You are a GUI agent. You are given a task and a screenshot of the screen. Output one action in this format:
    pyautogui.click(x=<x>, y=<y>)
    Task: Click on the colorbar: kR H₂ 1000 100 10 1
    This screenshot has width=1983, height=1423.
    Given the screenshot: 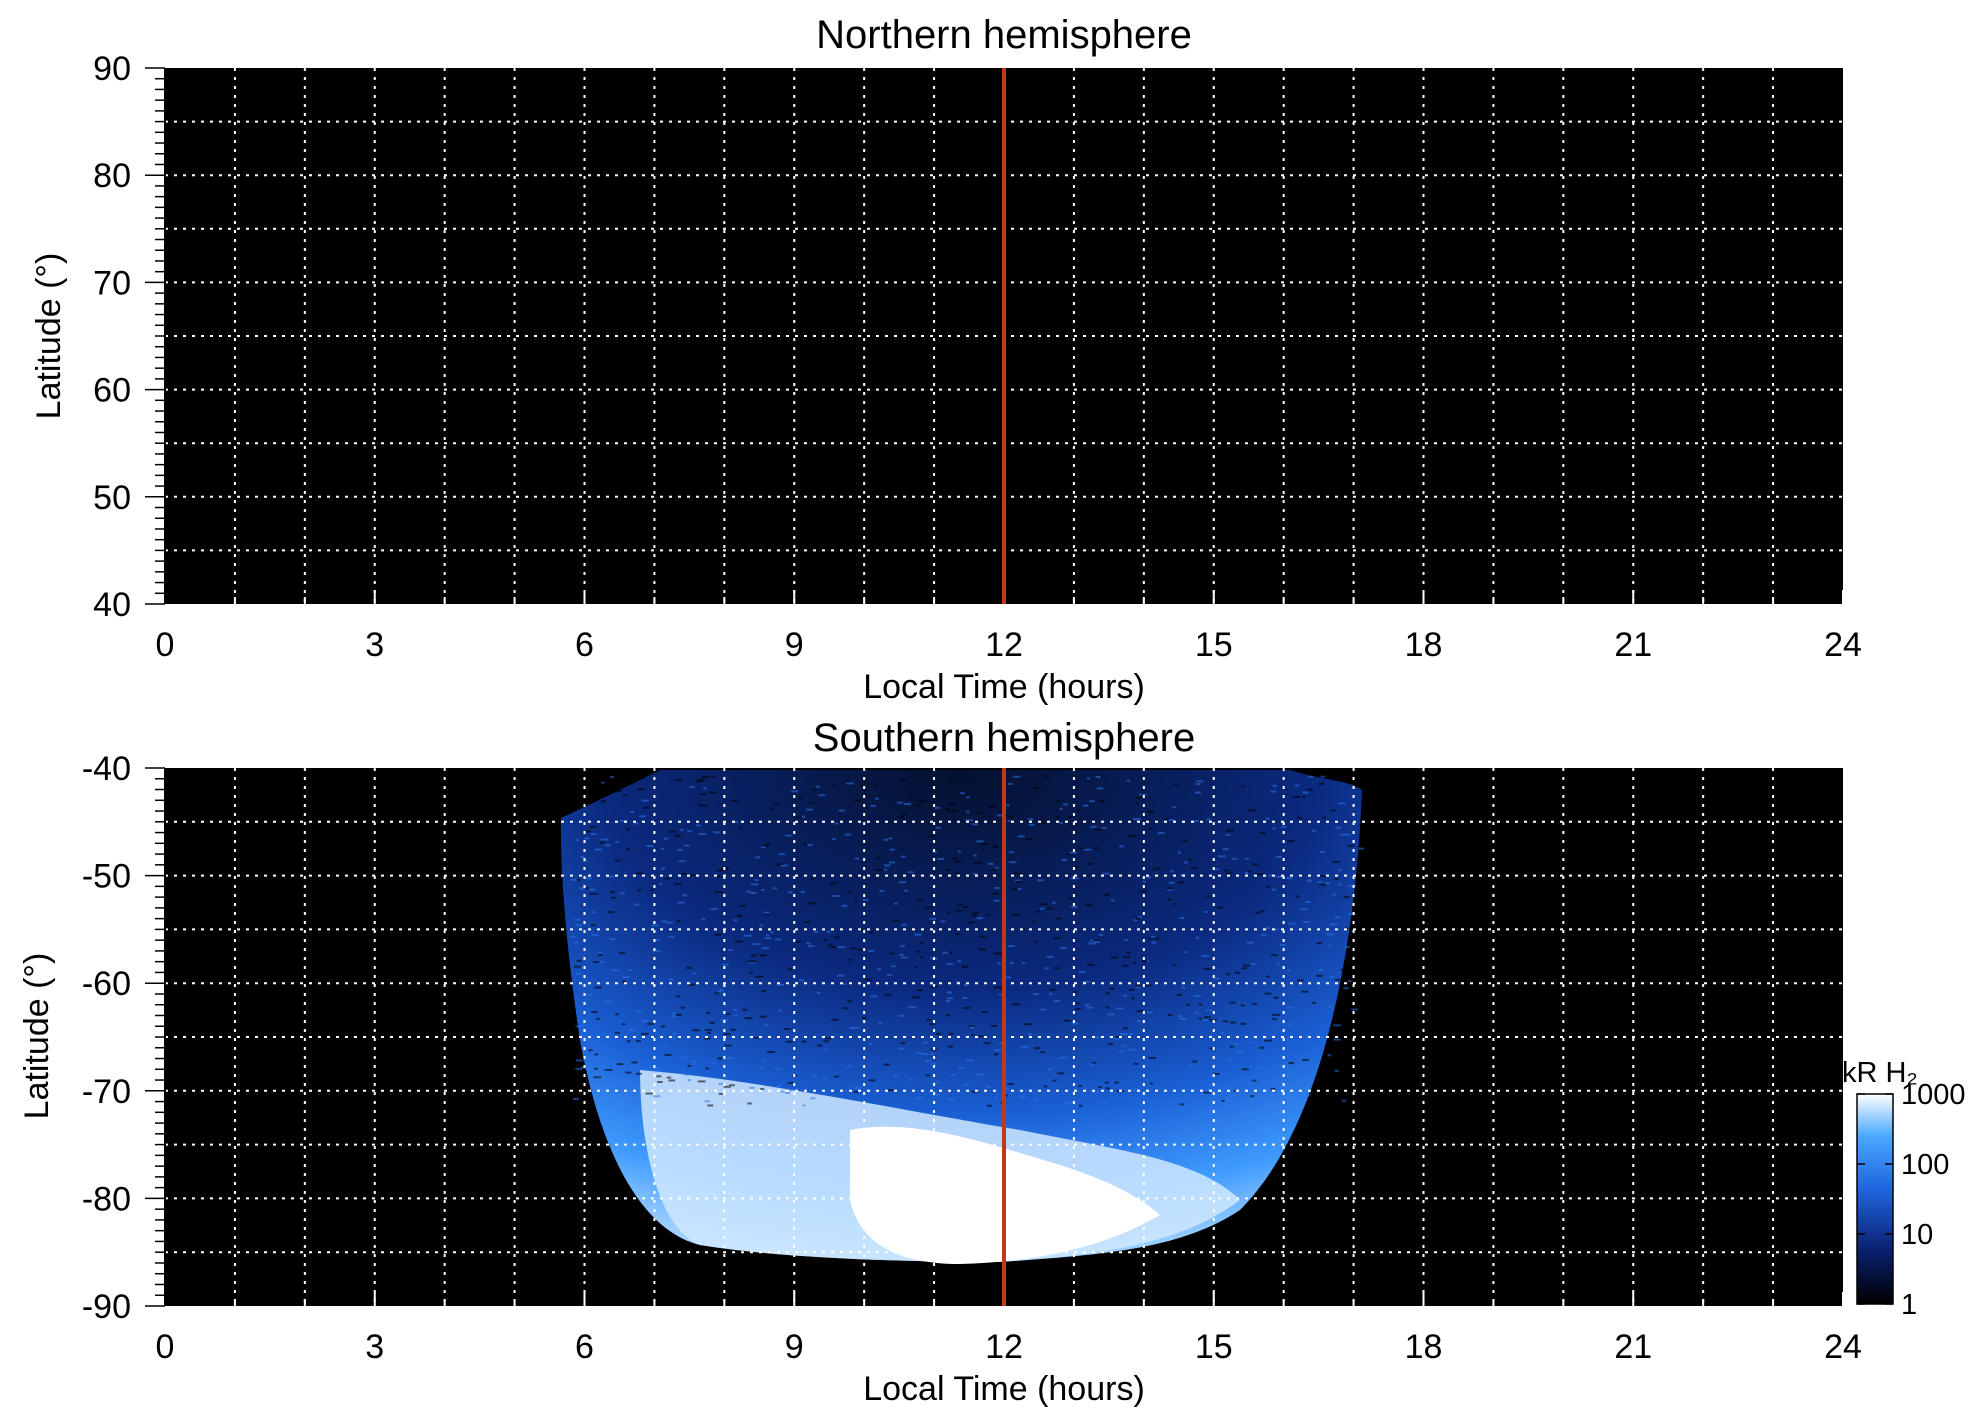 What is the action you would take?
    pyautogui.click(x=1904, y=1189)
    